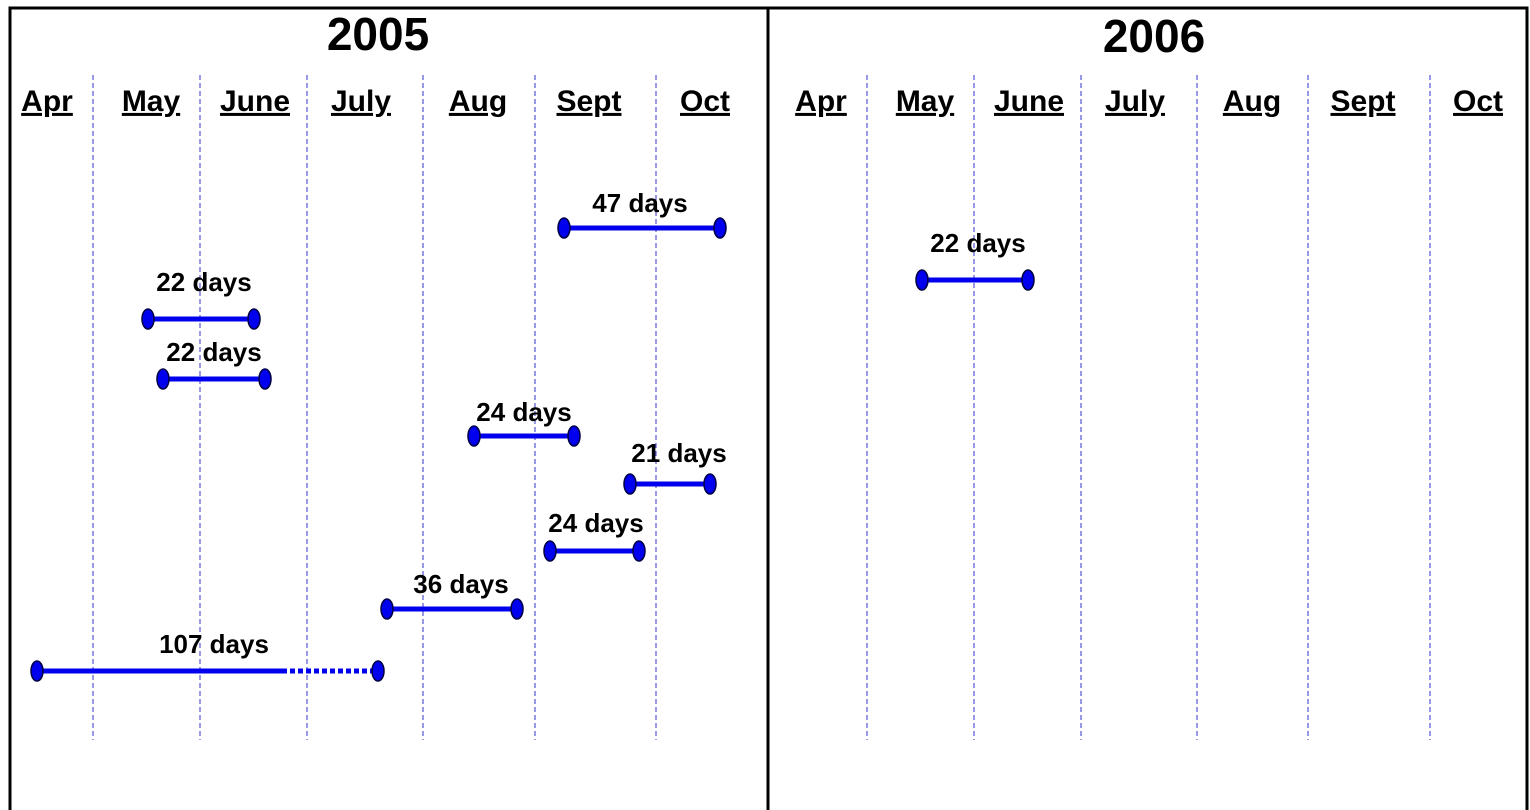 Image resolution: width=1530 pixels, height=810 pixels. Describe the element at coordinates (378, 34) in the screenshot. I see `year-title: 2005` at that location.